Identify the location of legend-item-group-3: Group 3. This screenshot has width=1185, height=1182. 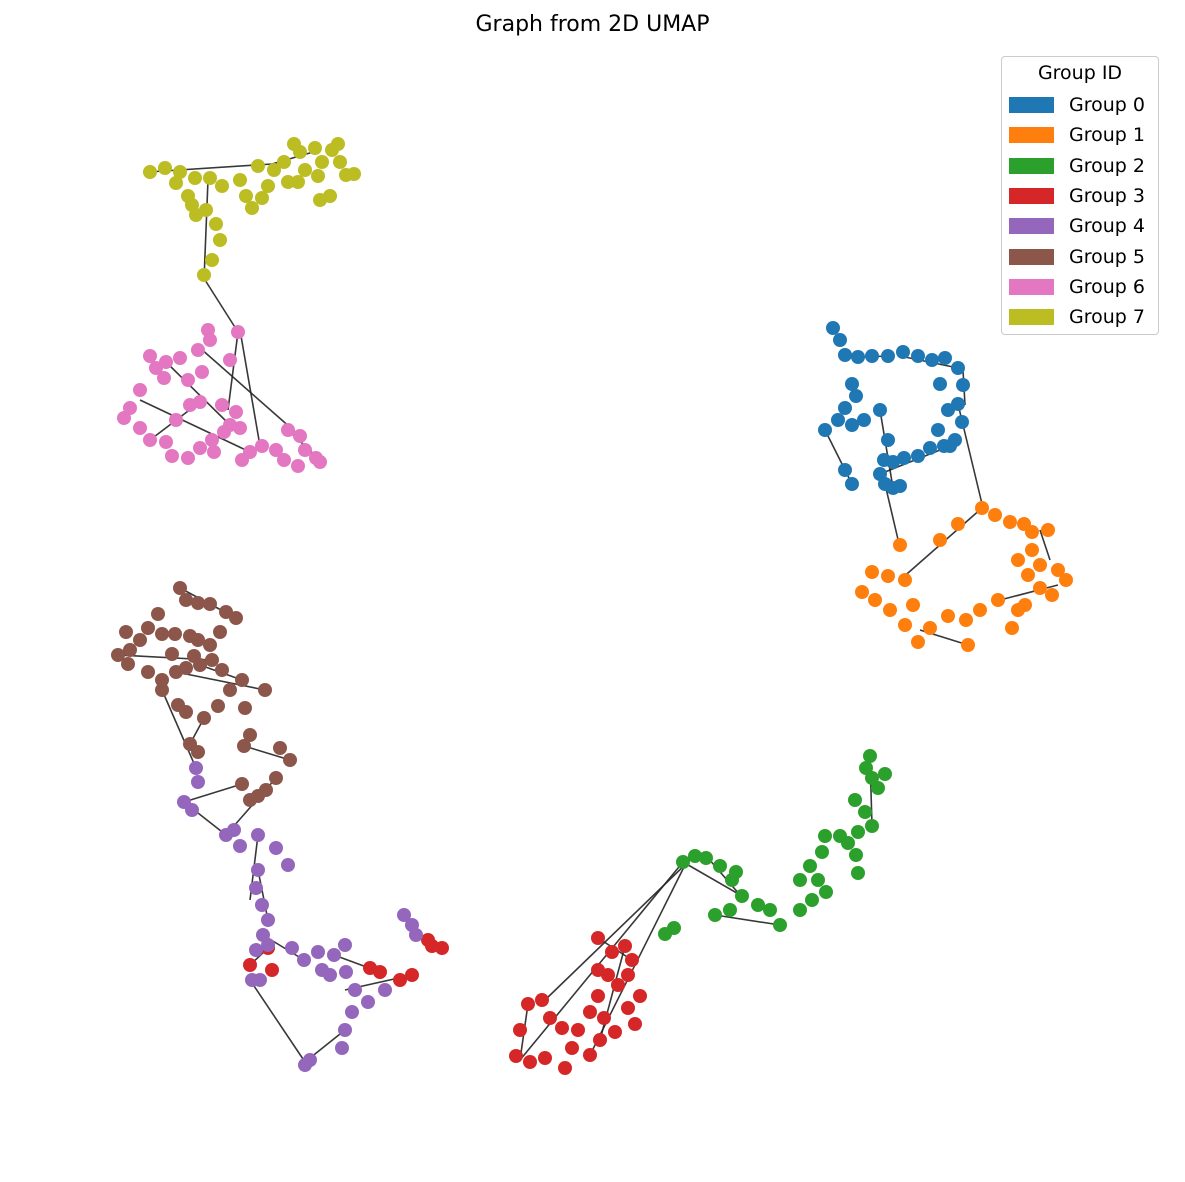
(1082, 196).